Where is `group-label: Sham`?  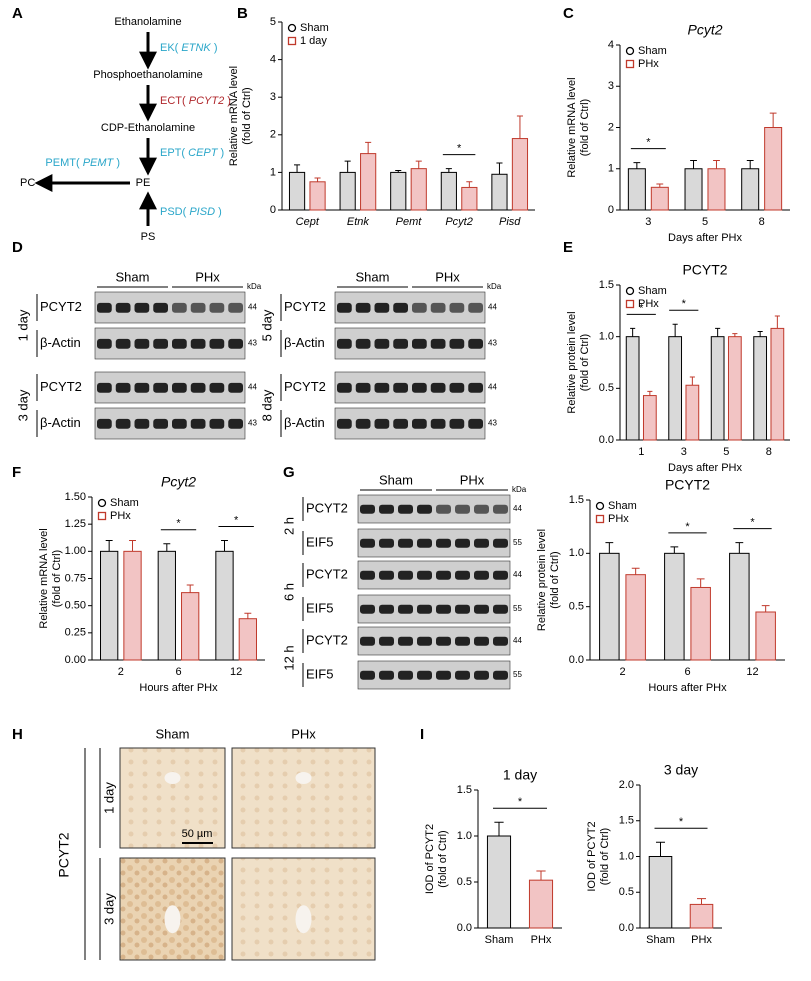
group-label: Sham is located at coordinates (373, 276).